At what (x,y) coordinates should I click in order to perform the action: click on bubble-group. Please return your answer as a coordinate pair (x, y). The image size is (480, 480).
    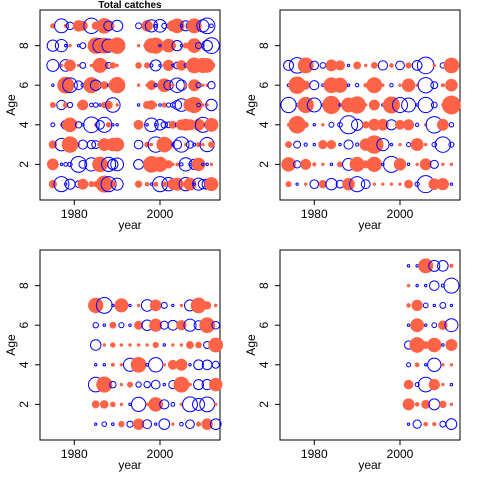
    Looking at the image, I should click on (155, 363).